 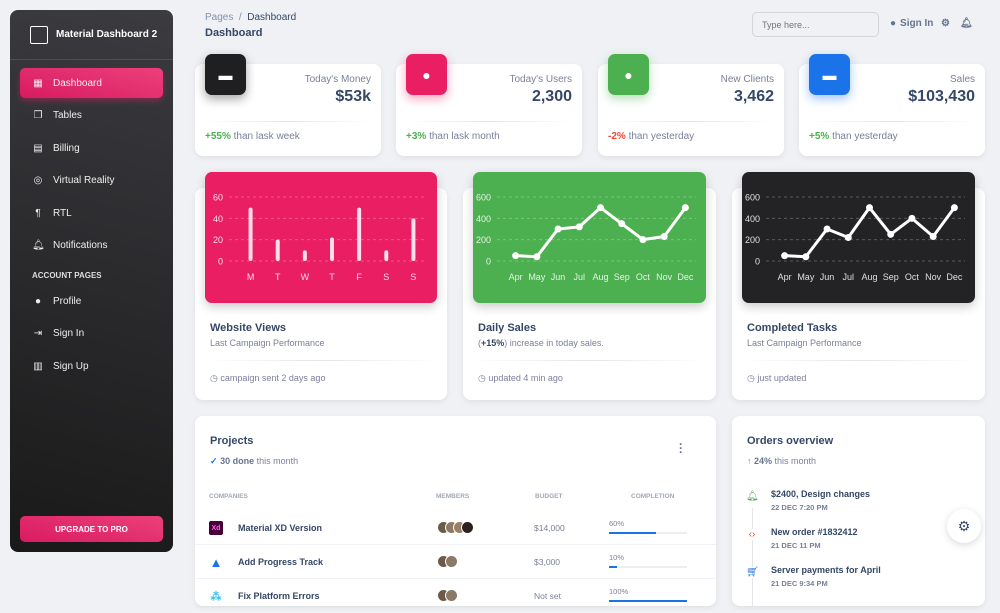 What do you see at coordinates (628, 74) in the screenshot?
I see `person-icon: ●` at bounding box center [628, 74].